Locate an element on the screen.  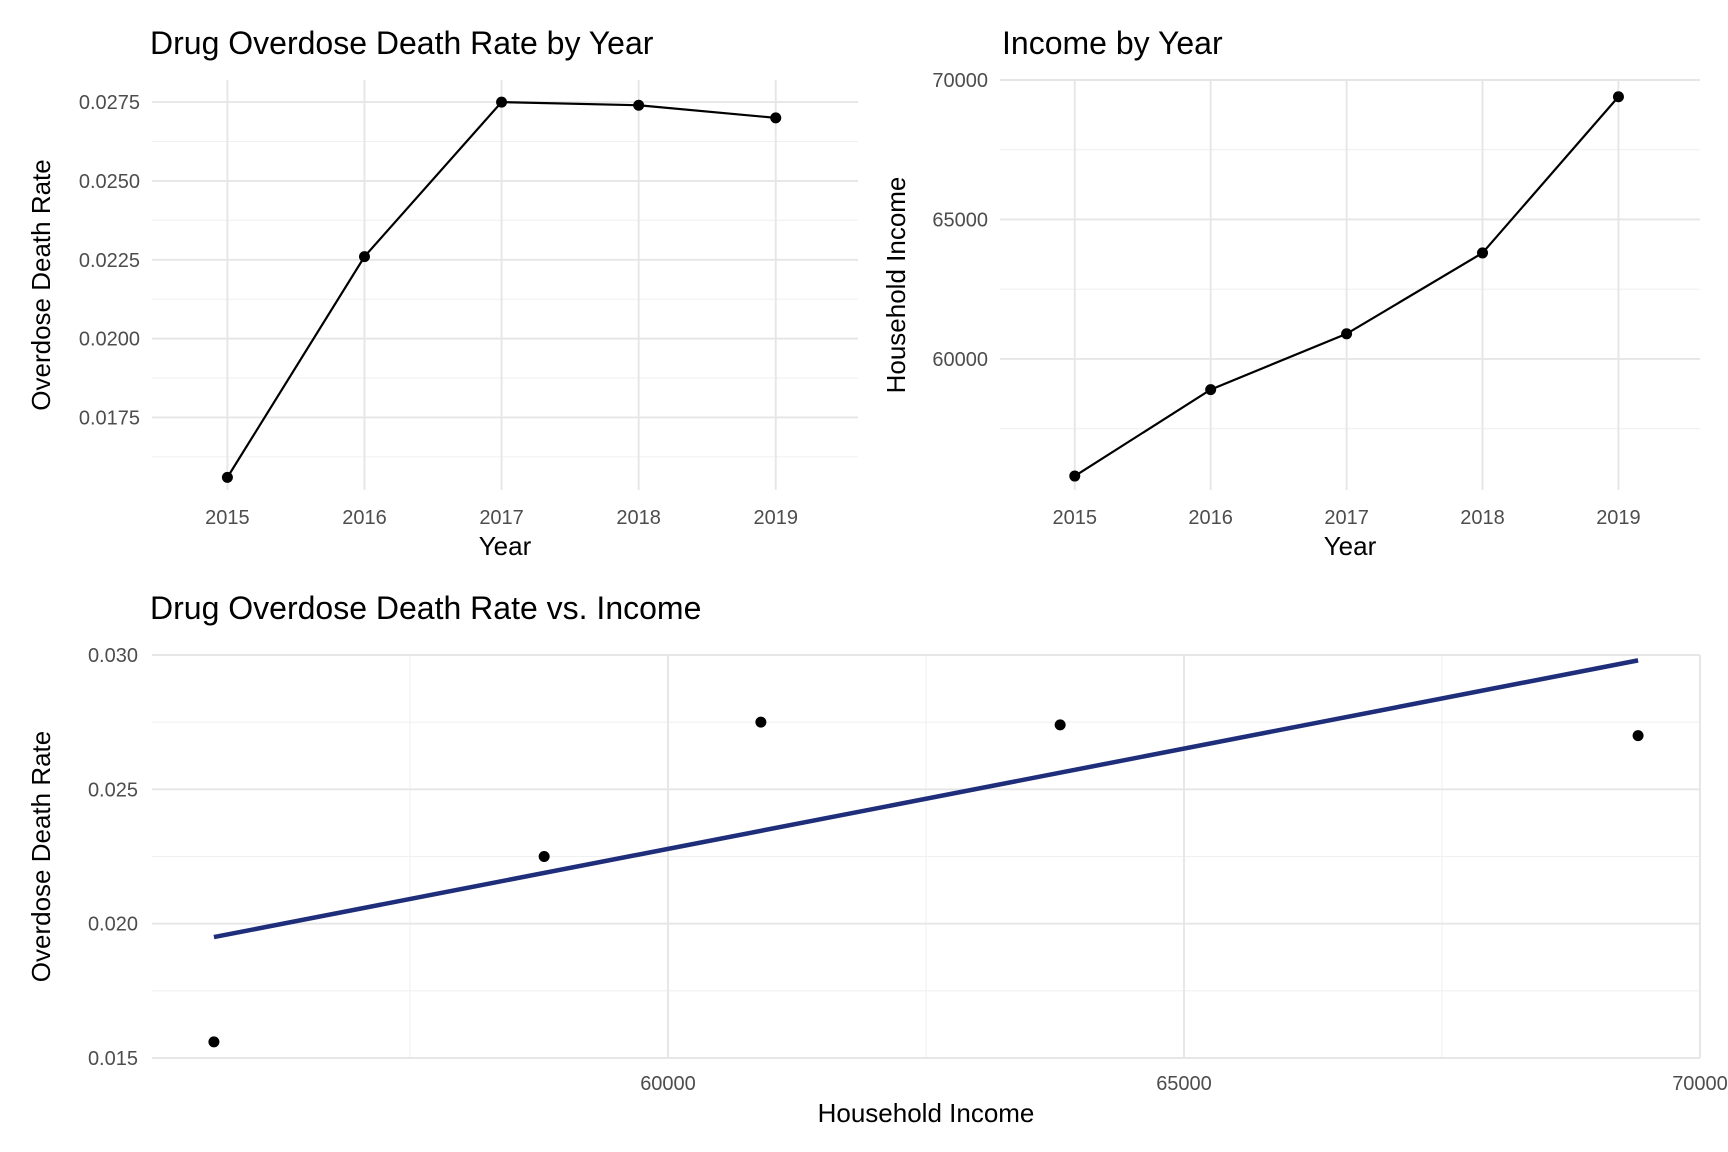
y-tick-label: 70000 is located at coordinates (960, 81).